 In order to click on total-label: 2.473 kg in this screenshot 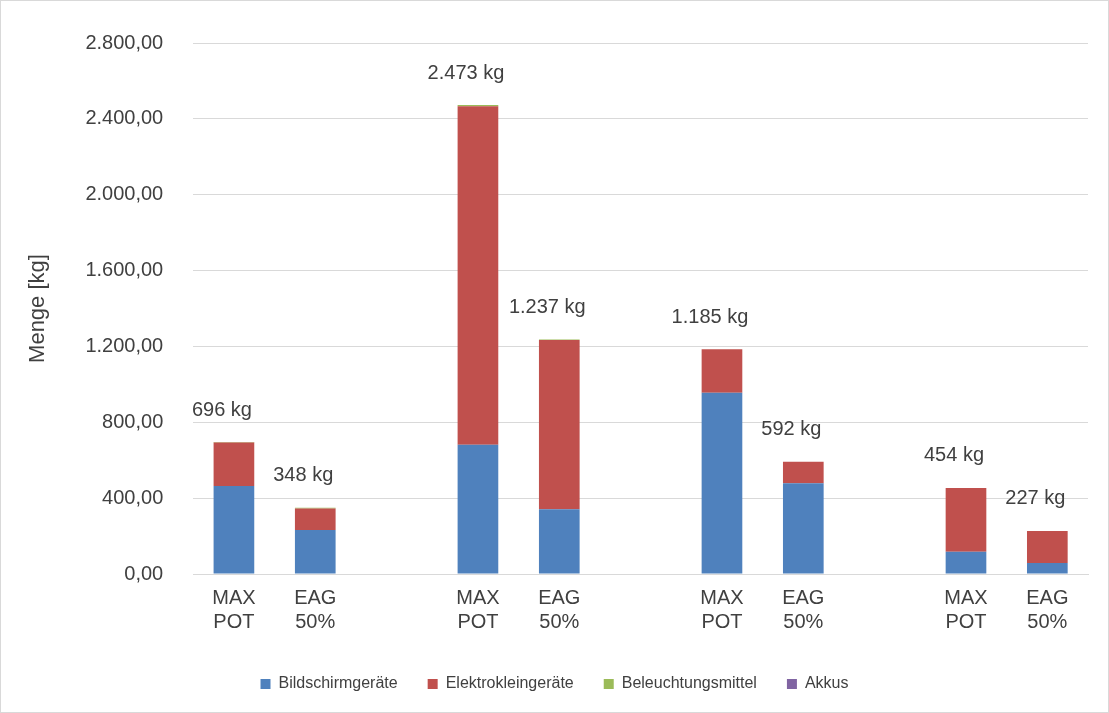, I will do `click(466, 71)`.